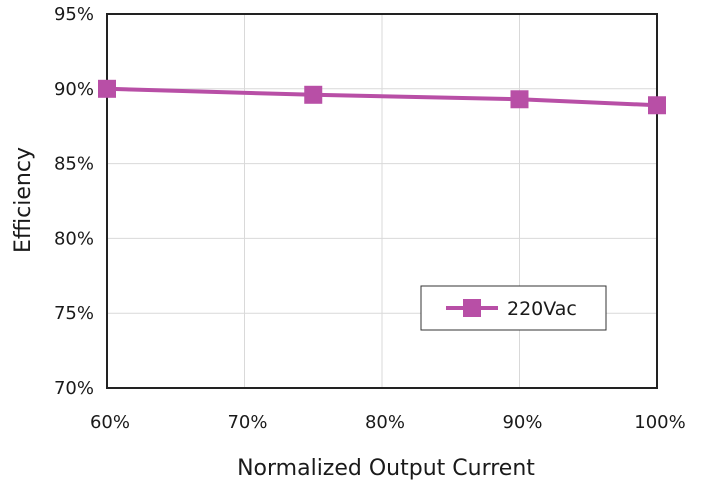 The image size is (702, 487). I want to click on y-tick-label: 75%, so click(74, 313).